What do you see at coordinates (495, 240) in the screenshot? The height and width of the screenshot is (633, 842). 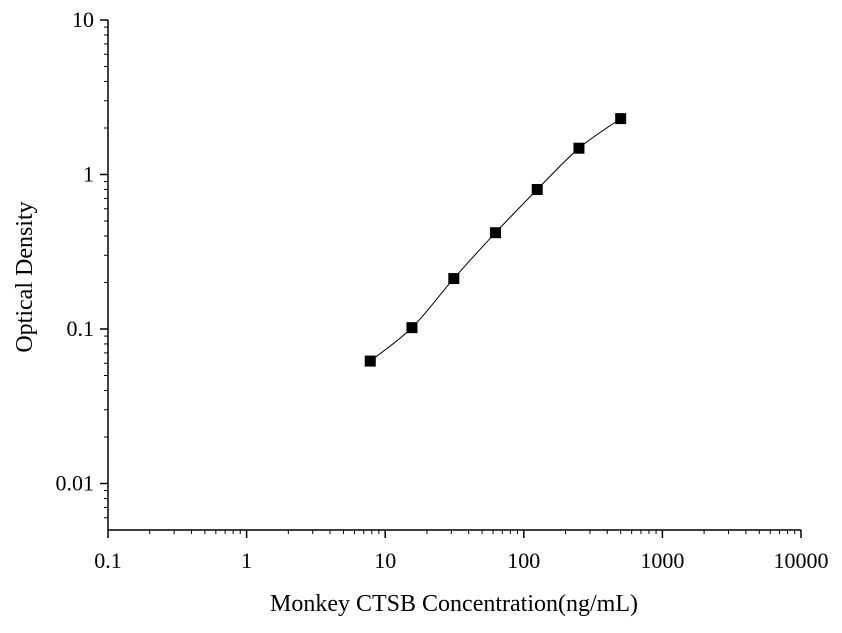 I see `points-layer` at bounding box center [495, 240].